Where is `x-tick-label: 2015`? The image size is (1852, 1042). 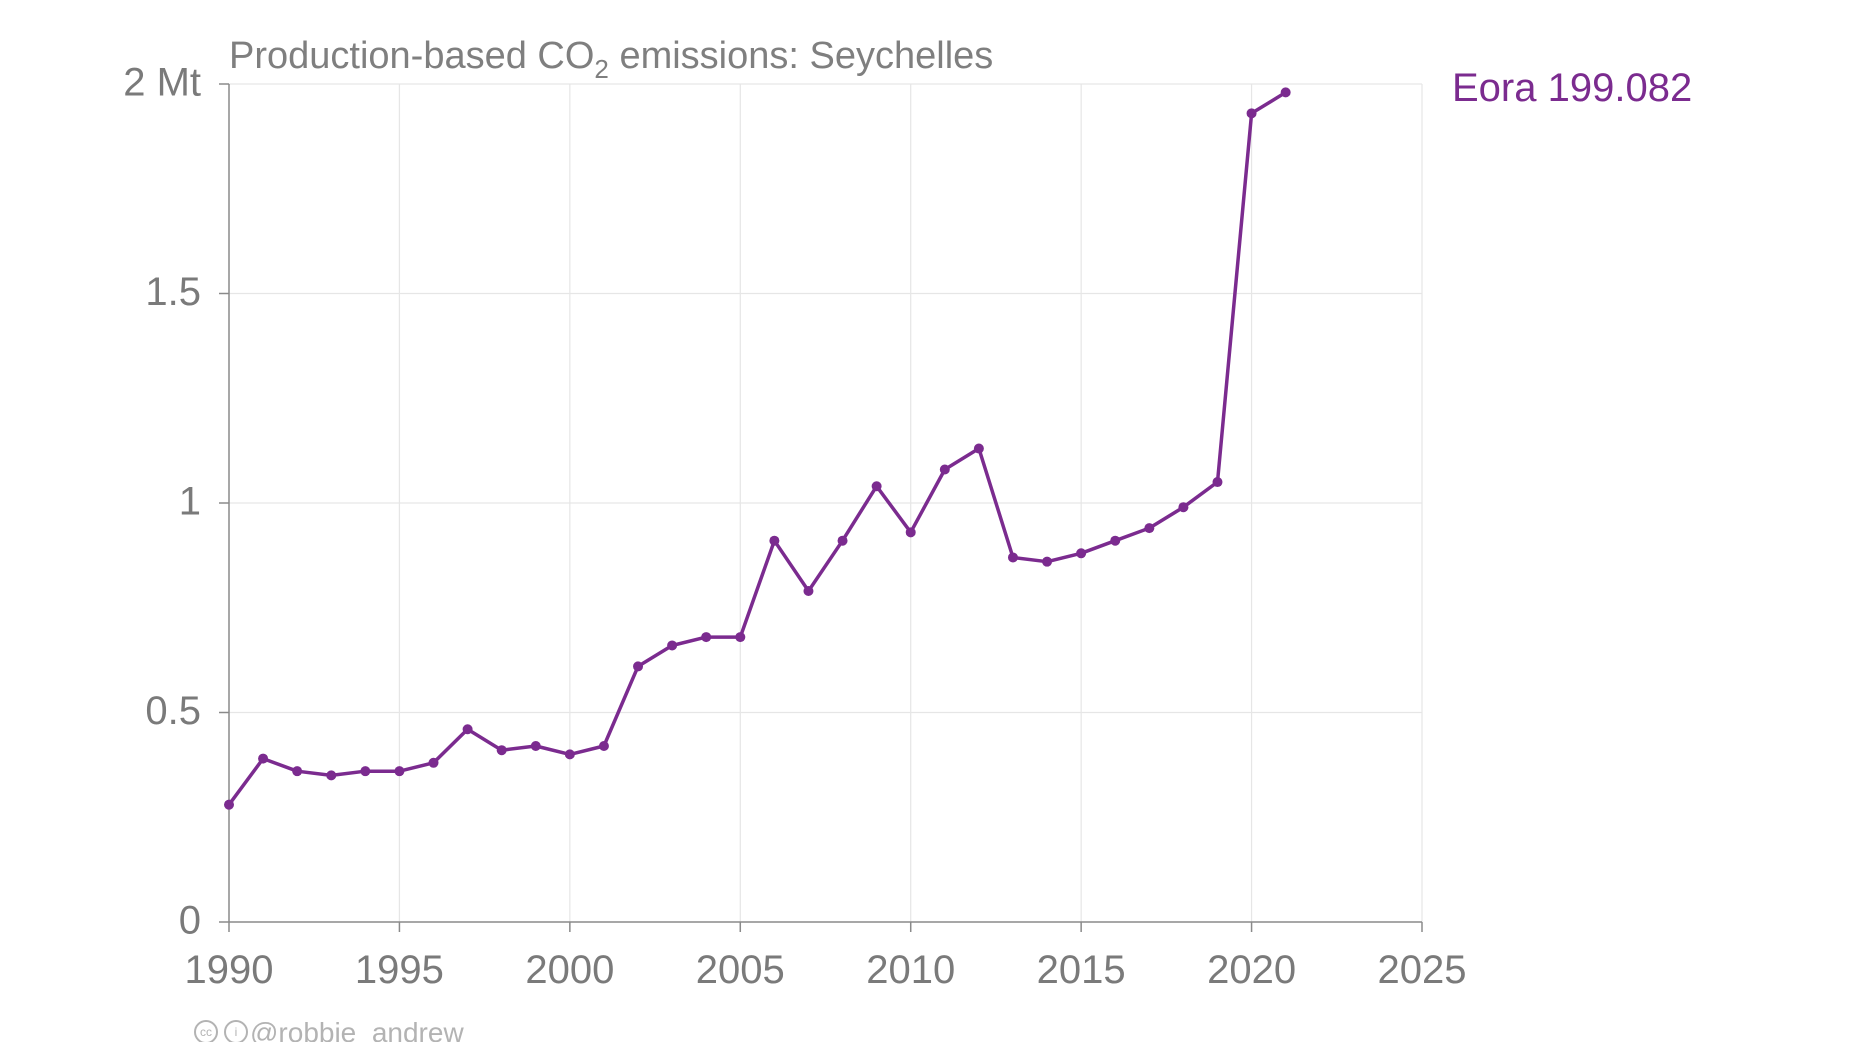
x-tick-label: 2015 is located at coordinates (1081, 970).